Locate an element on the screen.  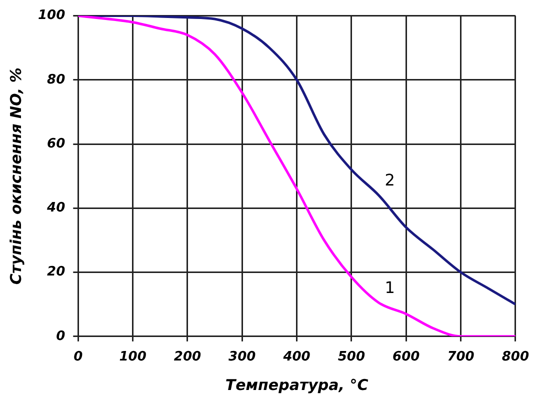
x-tick-label: 800 is located at coordinates (515, 357).